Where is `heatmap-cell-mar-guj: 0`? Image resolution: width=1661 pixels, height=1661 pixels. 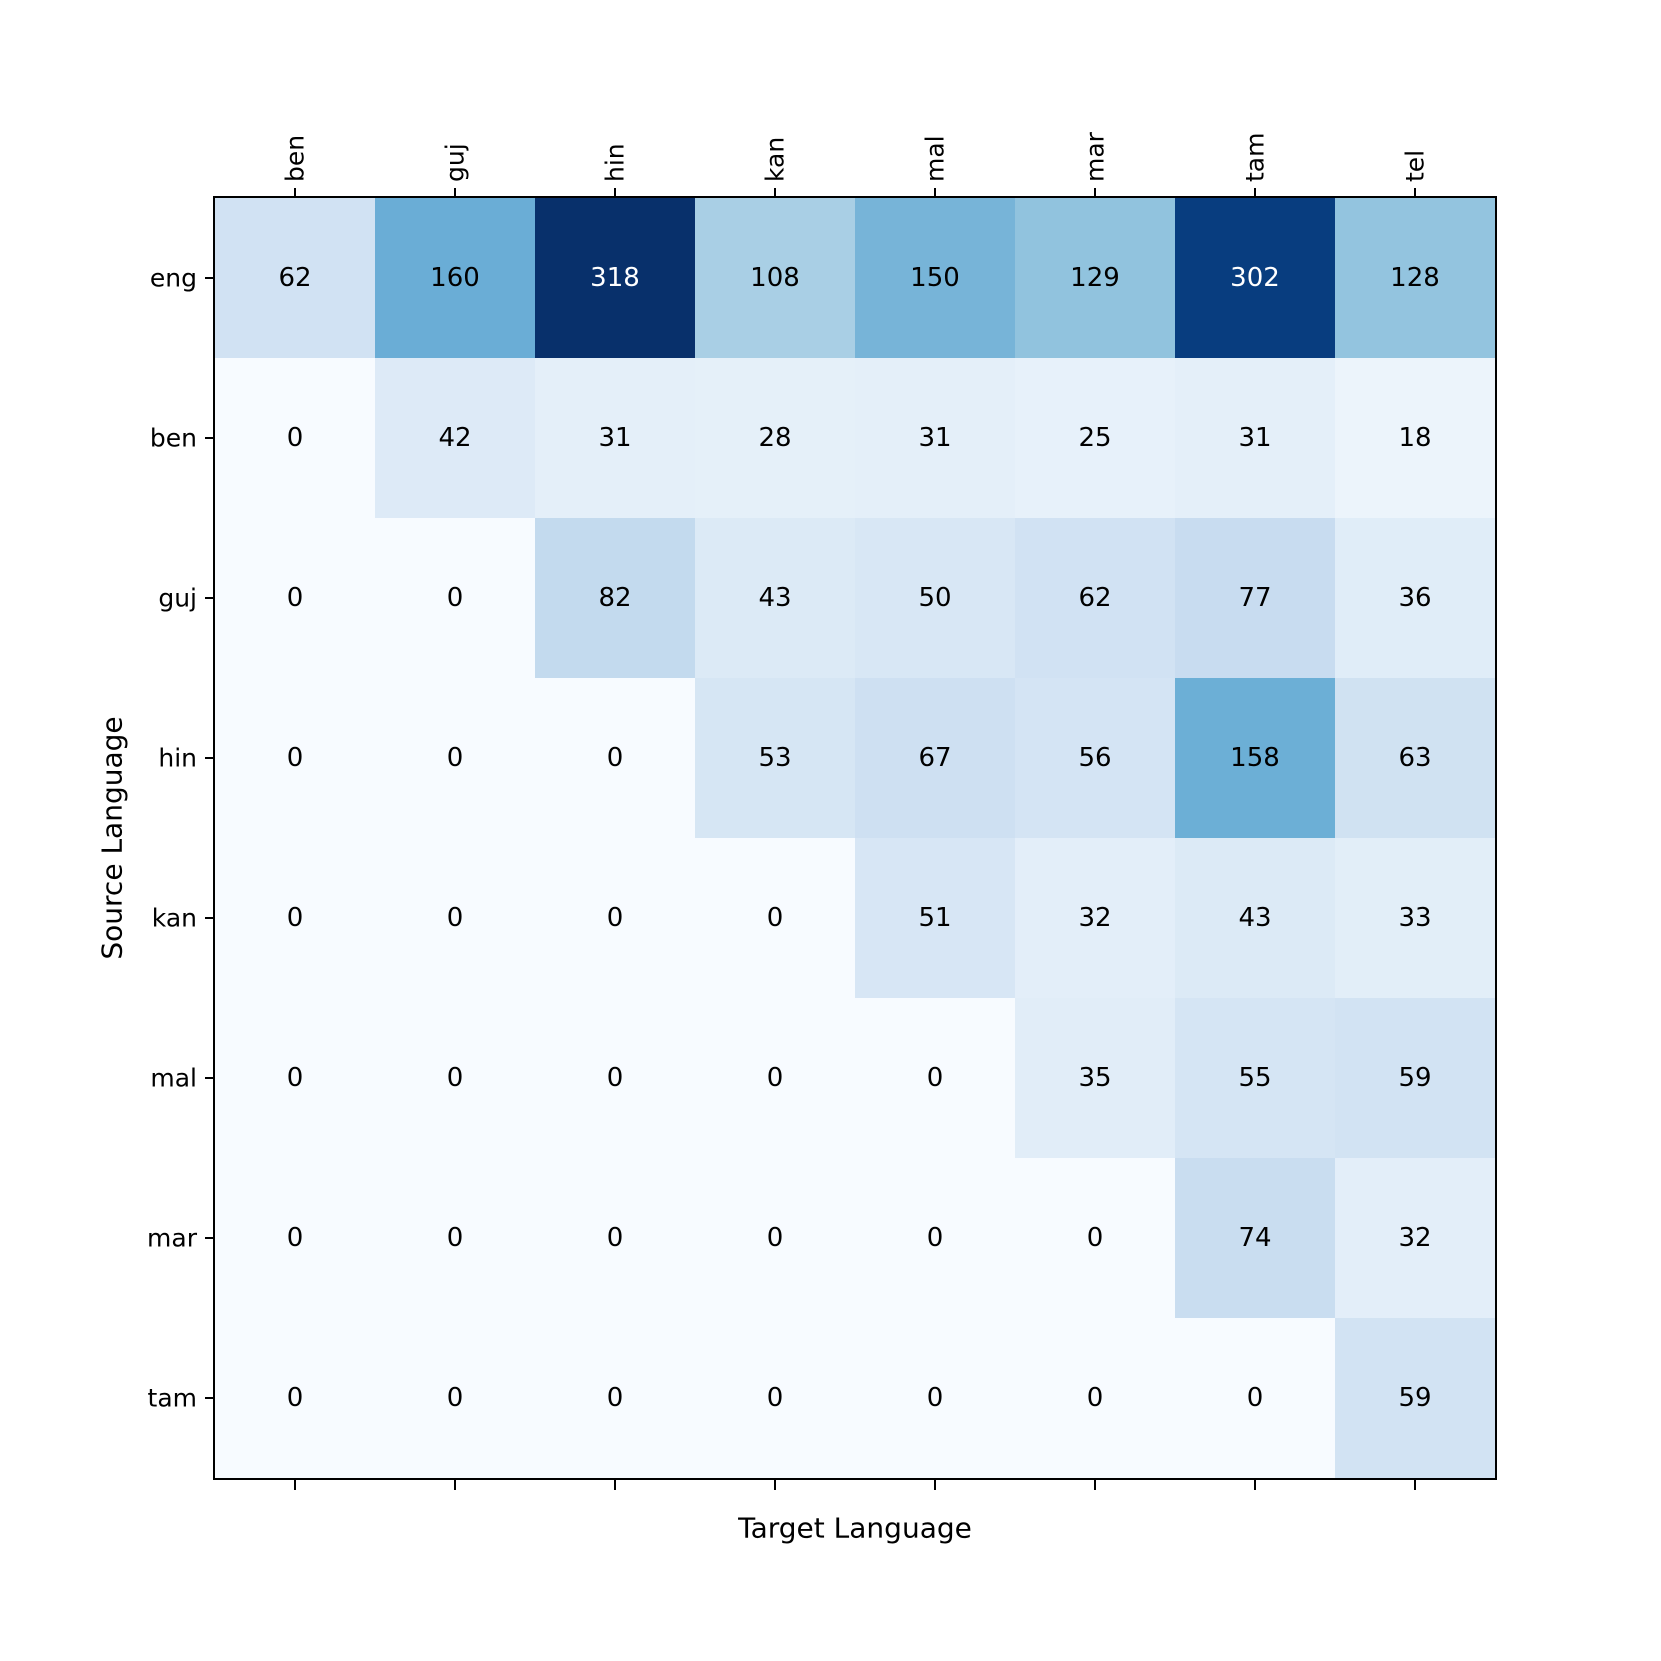 heatmap-cell-mar-guj: 0 is located at coordinates (455, 1238).